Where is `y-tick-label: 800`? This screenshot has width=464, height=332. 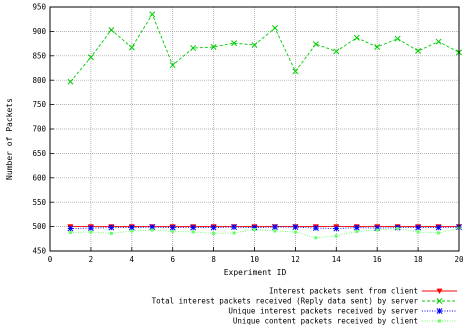
y-tick-label: 800 is located at coordinates (39, 80).